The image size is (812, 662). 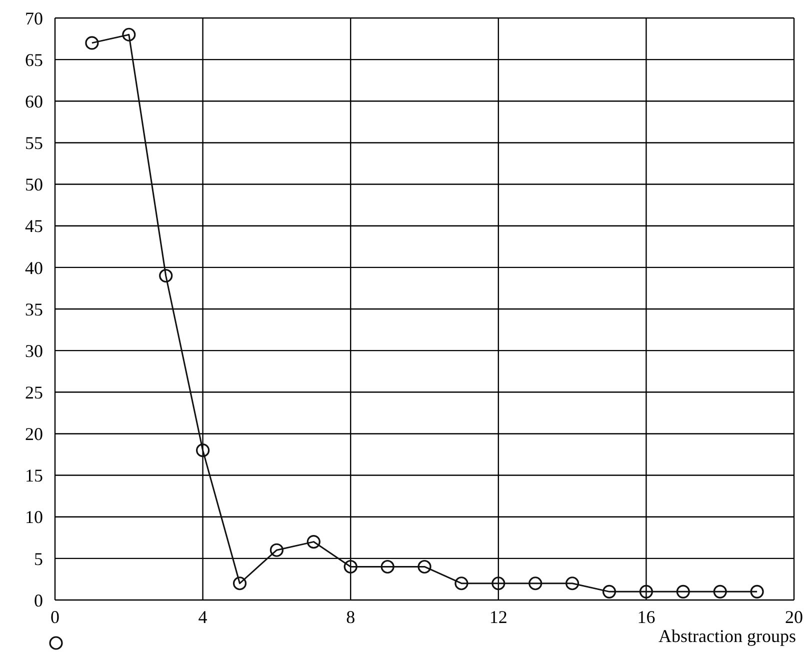 I want to click on y-tick-label: 65, so click(x=34, y=60).